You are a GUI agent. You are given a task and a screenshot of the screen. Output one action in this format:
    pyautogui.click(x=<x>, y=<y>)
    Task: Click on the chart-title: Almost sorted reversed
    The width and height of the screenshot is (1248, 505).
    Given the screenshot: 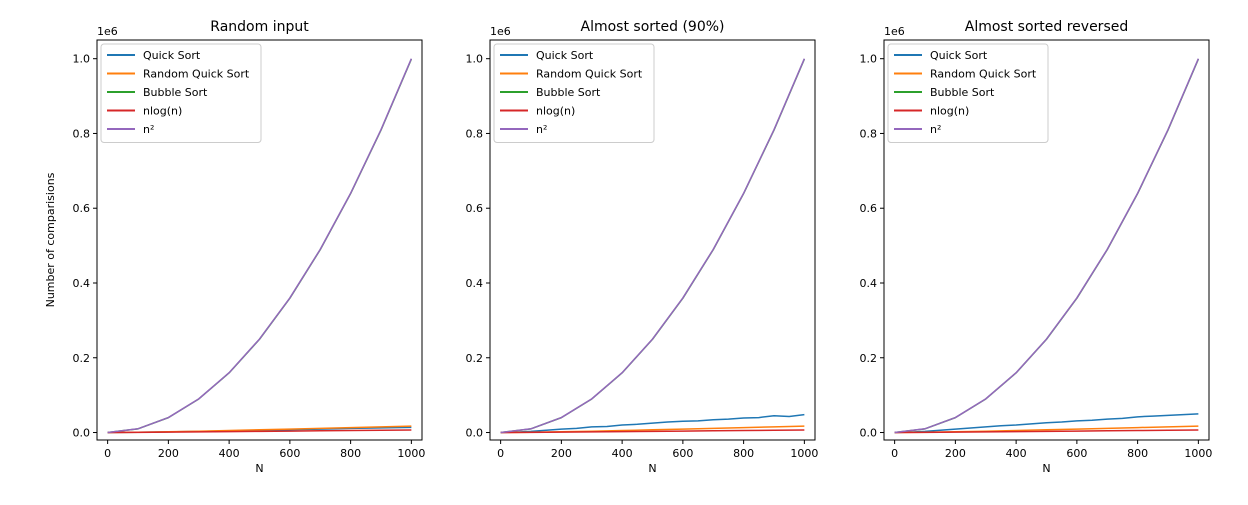 What is the action you would take?
    pyautogui.click(x=1046, y=27)
    